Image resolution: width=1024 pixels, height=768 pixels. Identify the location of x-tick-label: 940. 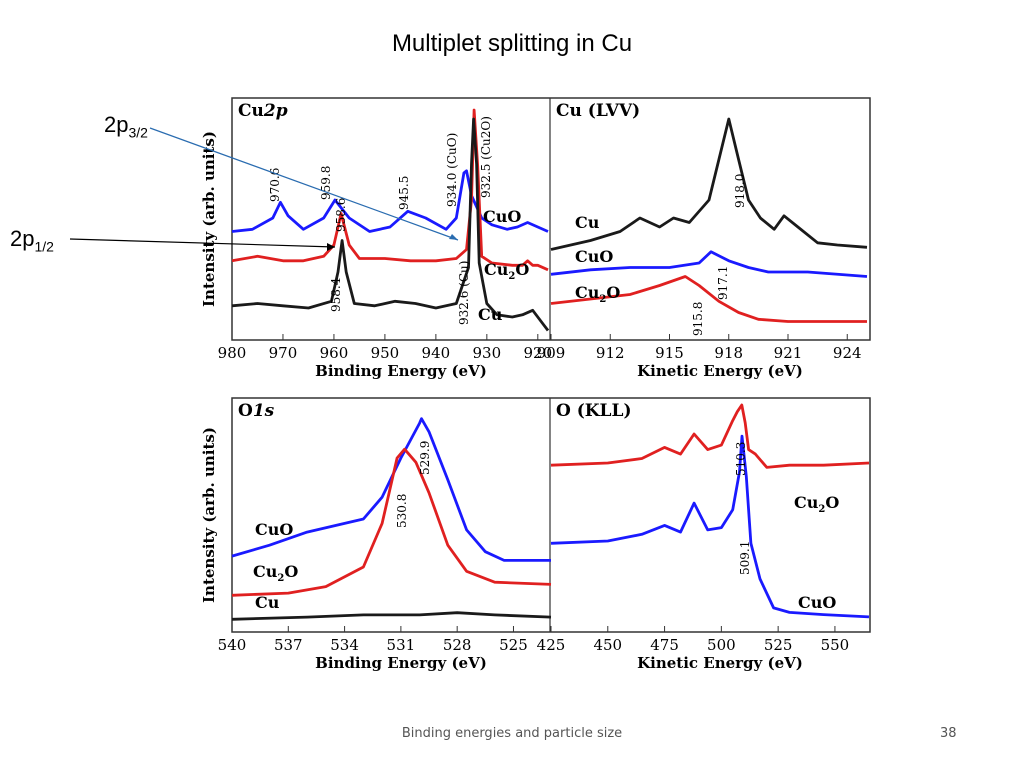
(436, 353).